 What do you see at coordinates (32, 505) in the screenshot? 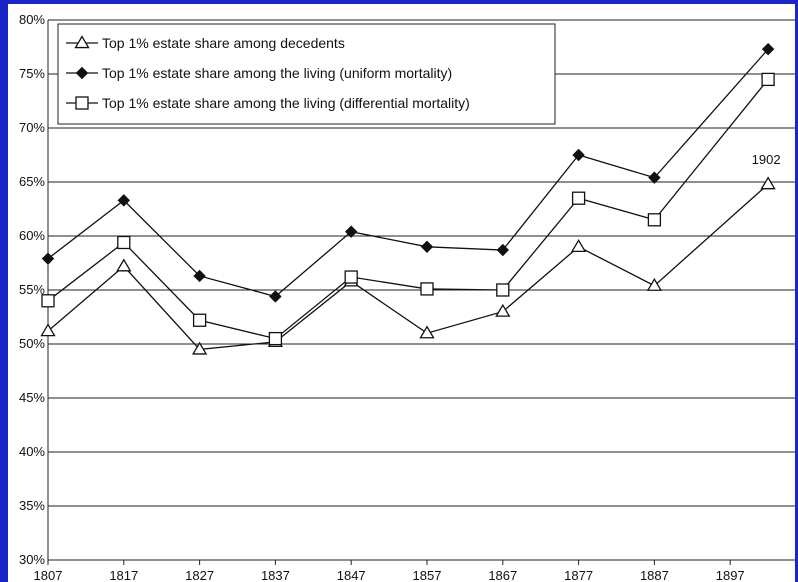
I see `y-tick-label: 35%` at bounding box center [32, 505].